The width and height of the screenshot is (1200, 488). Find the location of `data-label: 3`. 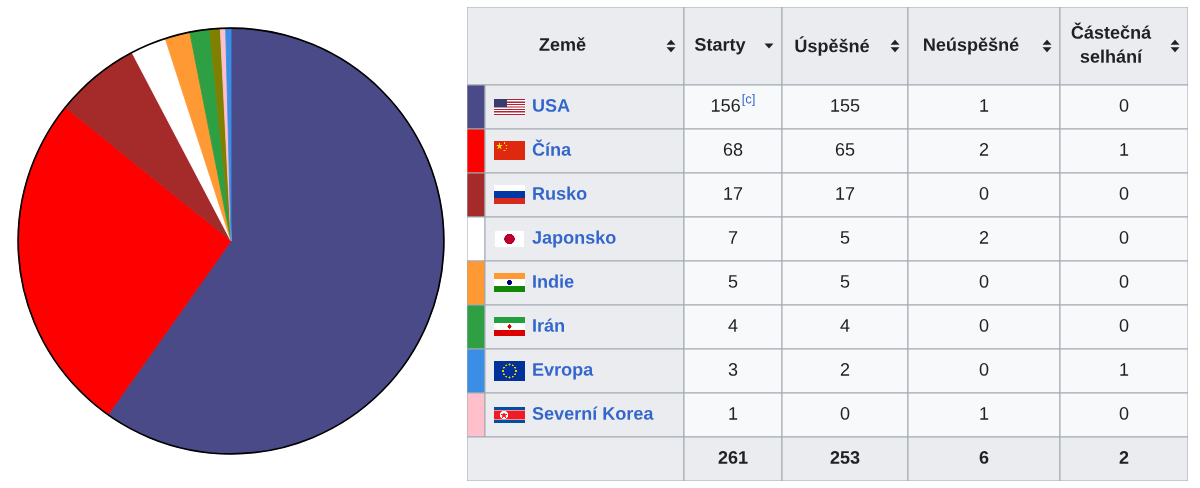

data-label: 3 is located at coordinates (733, 369).